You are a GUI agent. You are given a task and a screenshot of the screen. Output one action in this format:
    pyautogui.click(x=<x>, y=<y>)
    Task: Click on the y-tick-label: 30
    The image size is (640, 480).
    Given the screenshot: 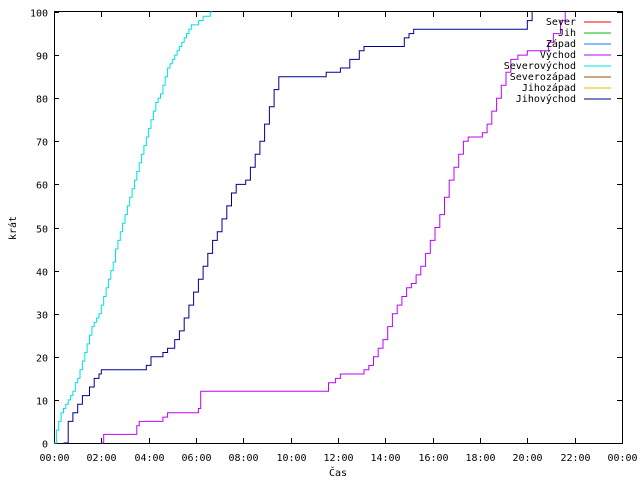 What is the action you would take?
    pyautogui.click(x=42, y=316)
    